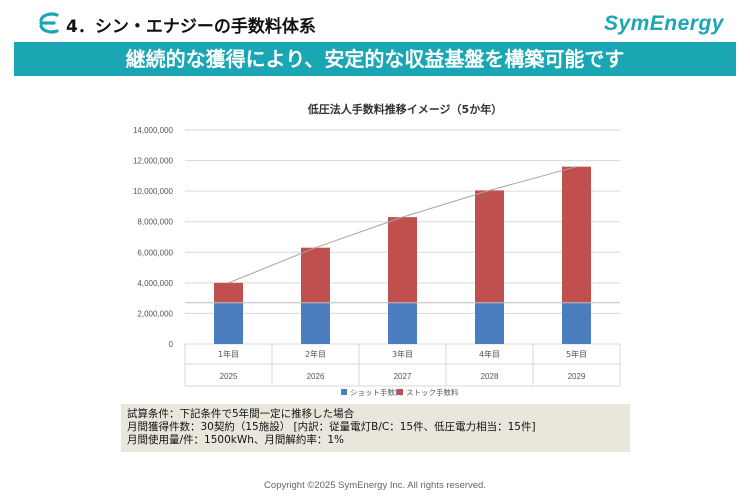 This screenshot has width=750, height=500. Describe the element at coordinates (155, 252) in the screenshot. I see `y-tick-label: 6,000,000` at that location.